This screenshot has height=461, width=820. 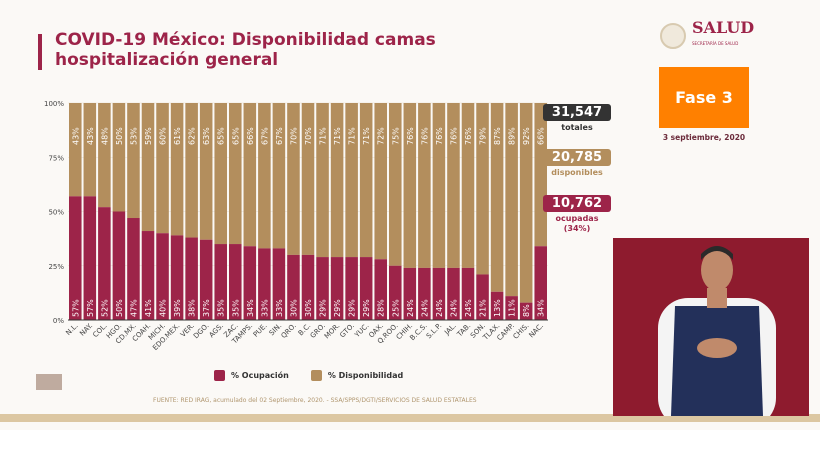 I want to click on x-tick-label: AGS., so click(x=217, y=331).